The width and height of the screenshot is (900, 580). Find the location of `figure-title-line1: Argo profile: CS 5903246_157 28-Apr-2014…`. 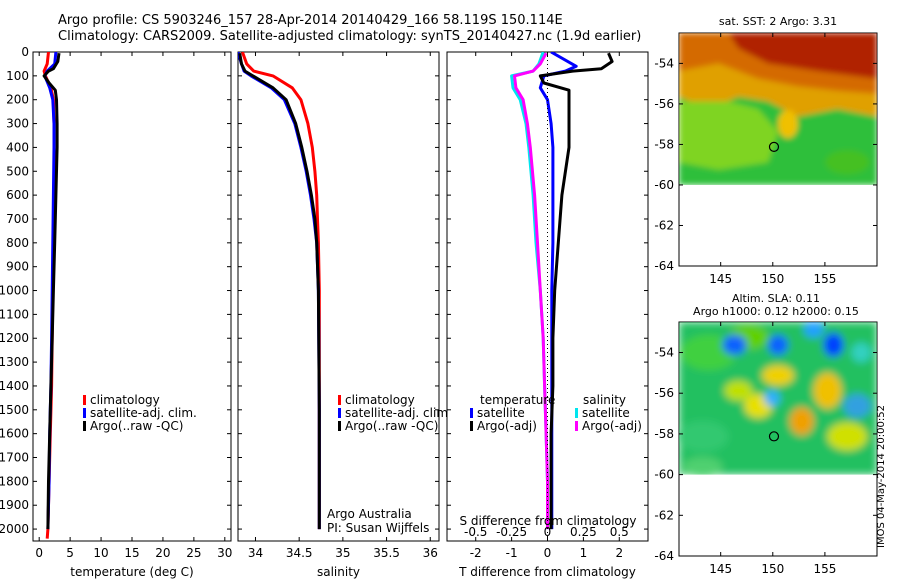

figure-title-line1: Argo profile: CS 5903246_157 28-Apr-2014… is located at coordinates (310, 20).